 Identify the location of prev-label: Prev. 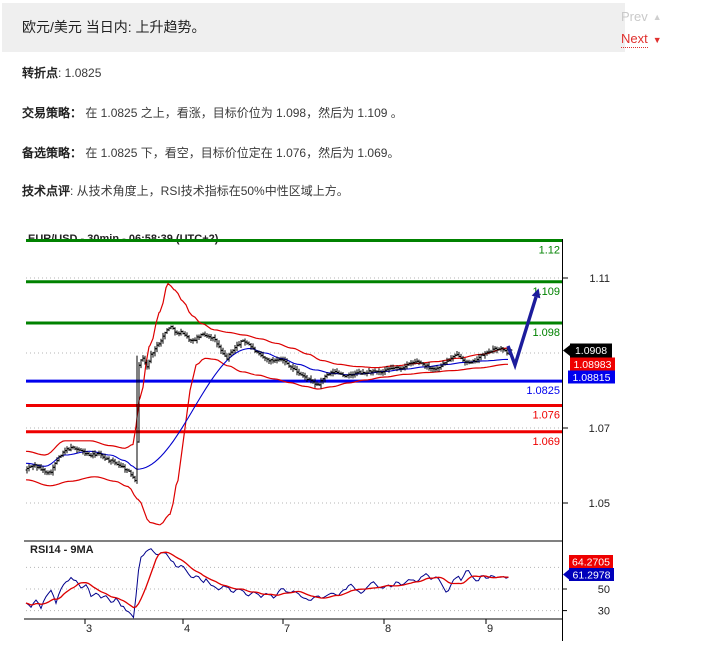
(634, 16).